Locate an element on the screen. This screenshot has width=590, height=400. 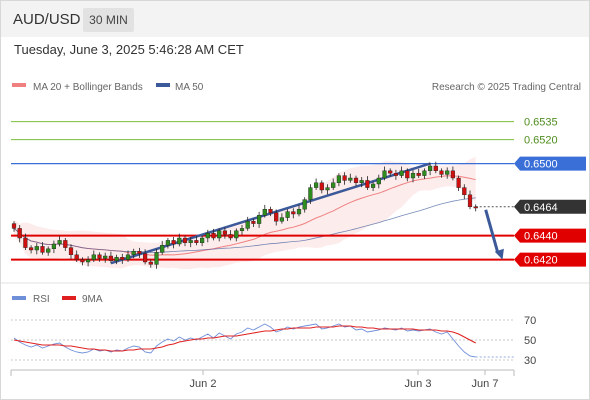
level-label-0: 0.6535 is located at coordinates (541, 123).